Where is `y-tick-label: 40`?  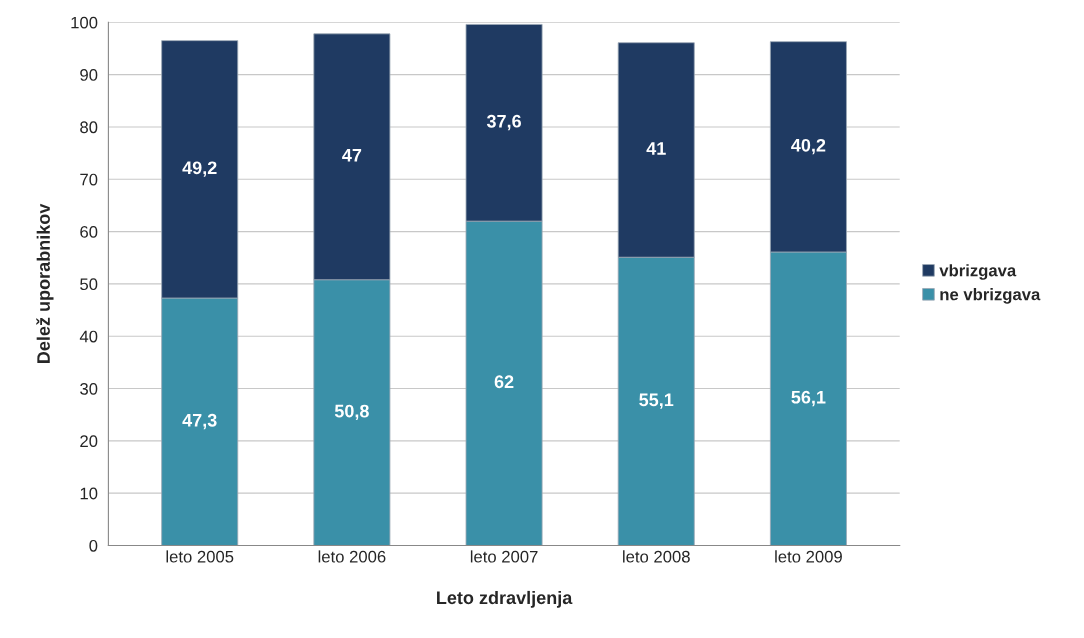
y-tick-label: 40 is located at coordinates (88, 336).